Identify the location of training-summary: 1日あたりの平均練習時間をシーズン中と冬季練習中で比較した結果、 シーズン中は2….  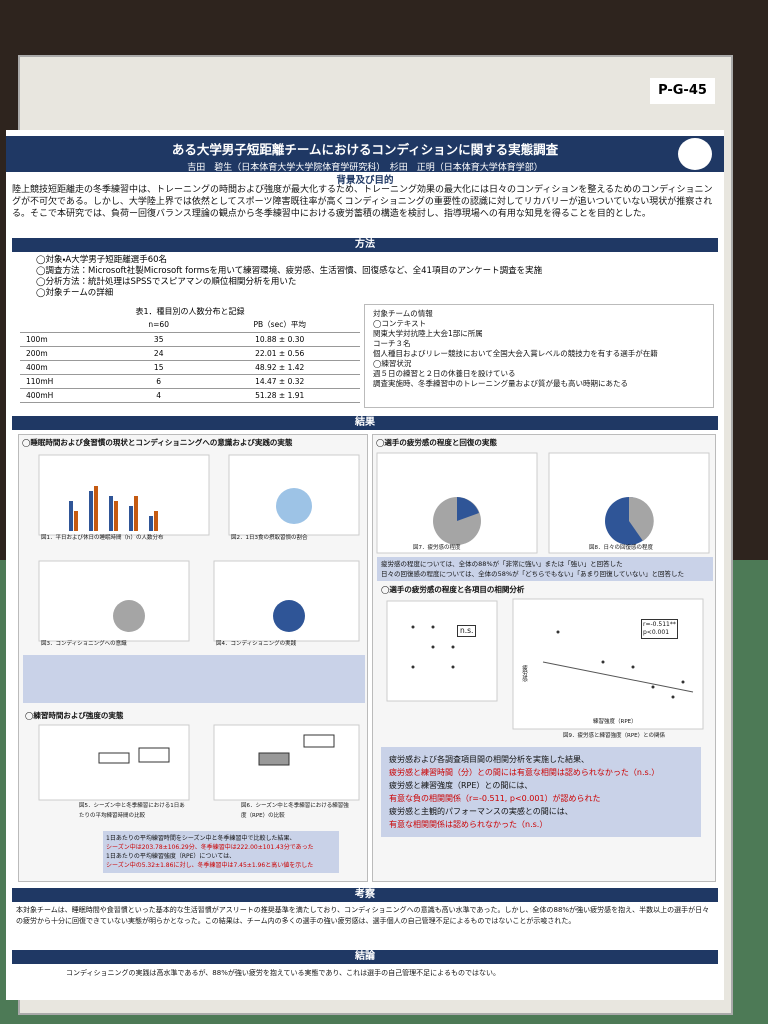
(221, 852).